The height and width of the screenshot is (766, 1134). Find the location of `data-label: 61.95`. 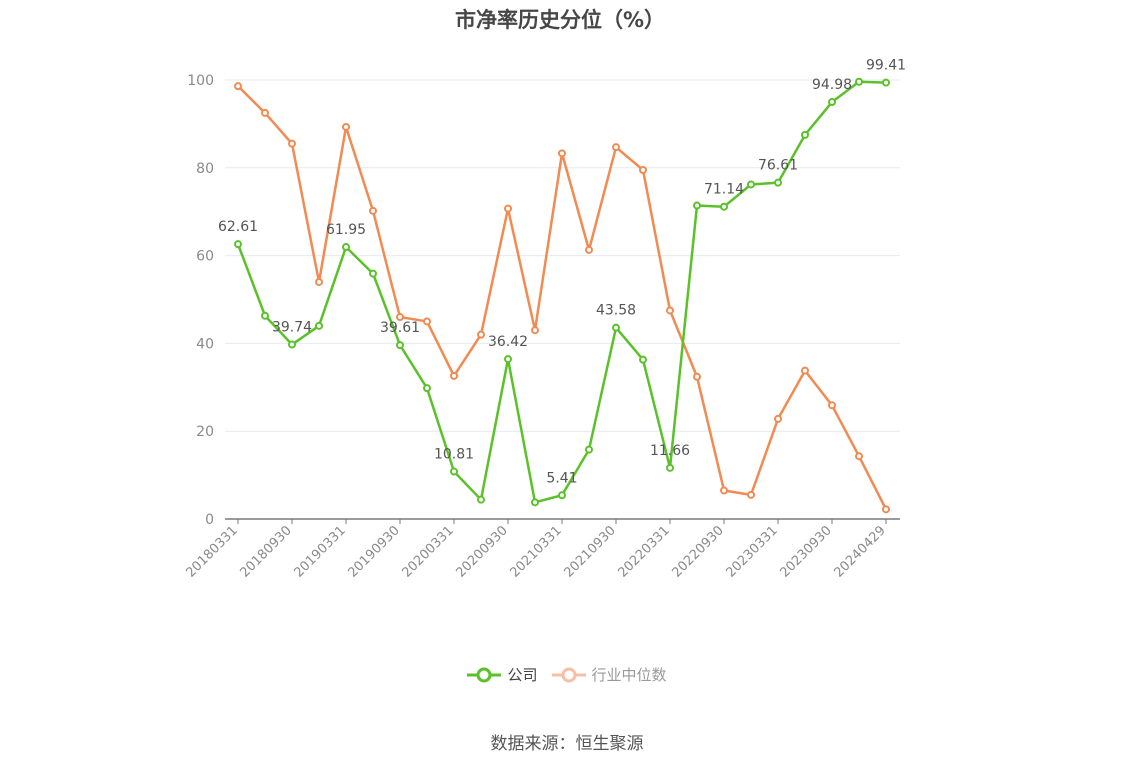

data-label: 61.95 is located at coordinates (346, 230).